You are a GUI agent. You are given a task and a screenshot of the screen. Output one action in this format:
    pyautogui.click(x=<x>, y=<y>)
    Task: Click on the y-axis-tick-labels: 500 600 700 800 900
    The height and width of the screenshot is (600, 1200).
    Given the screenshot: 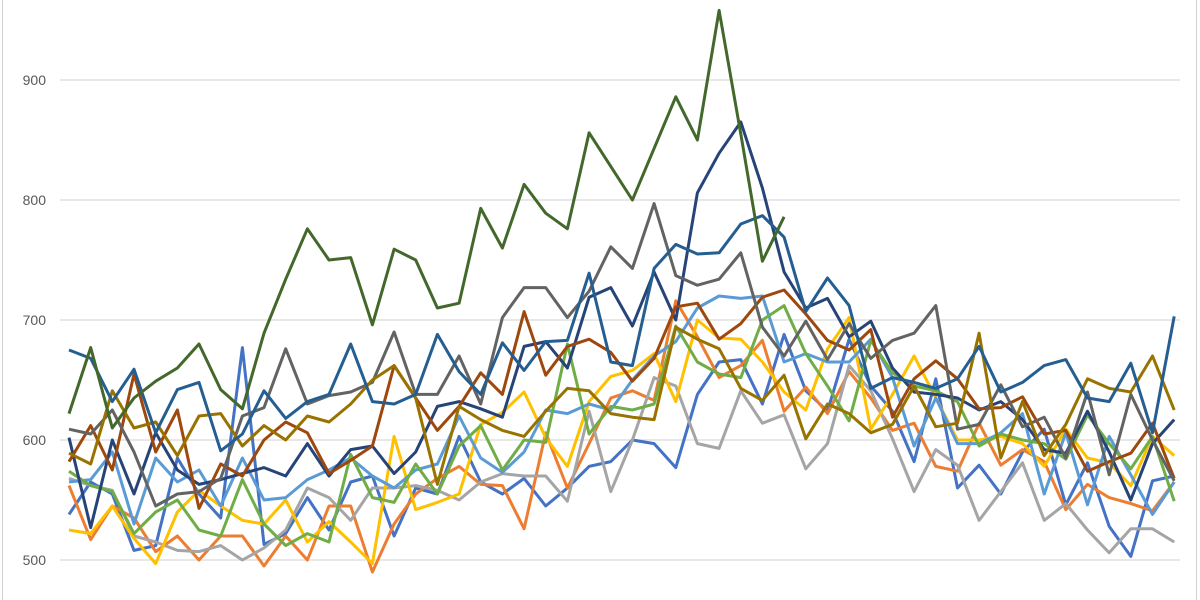 What is the action you would take?
    pyautogui.click(x=35, y=320)
    